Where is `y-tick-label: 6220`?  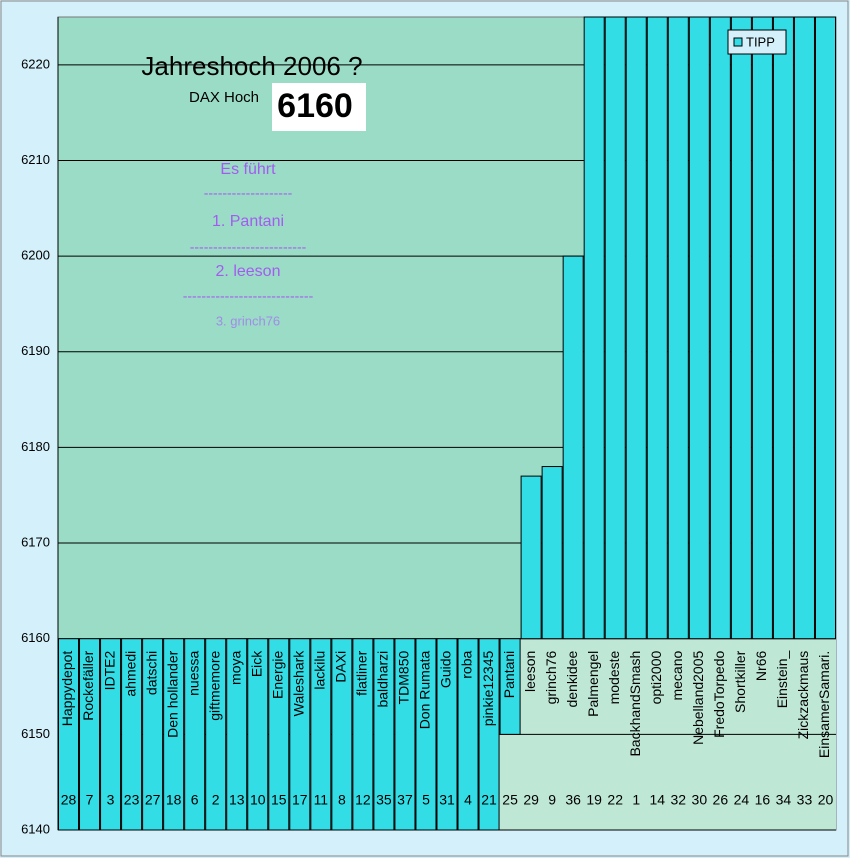 y-tick-label: 6220 is located at coordinates (35, 63).